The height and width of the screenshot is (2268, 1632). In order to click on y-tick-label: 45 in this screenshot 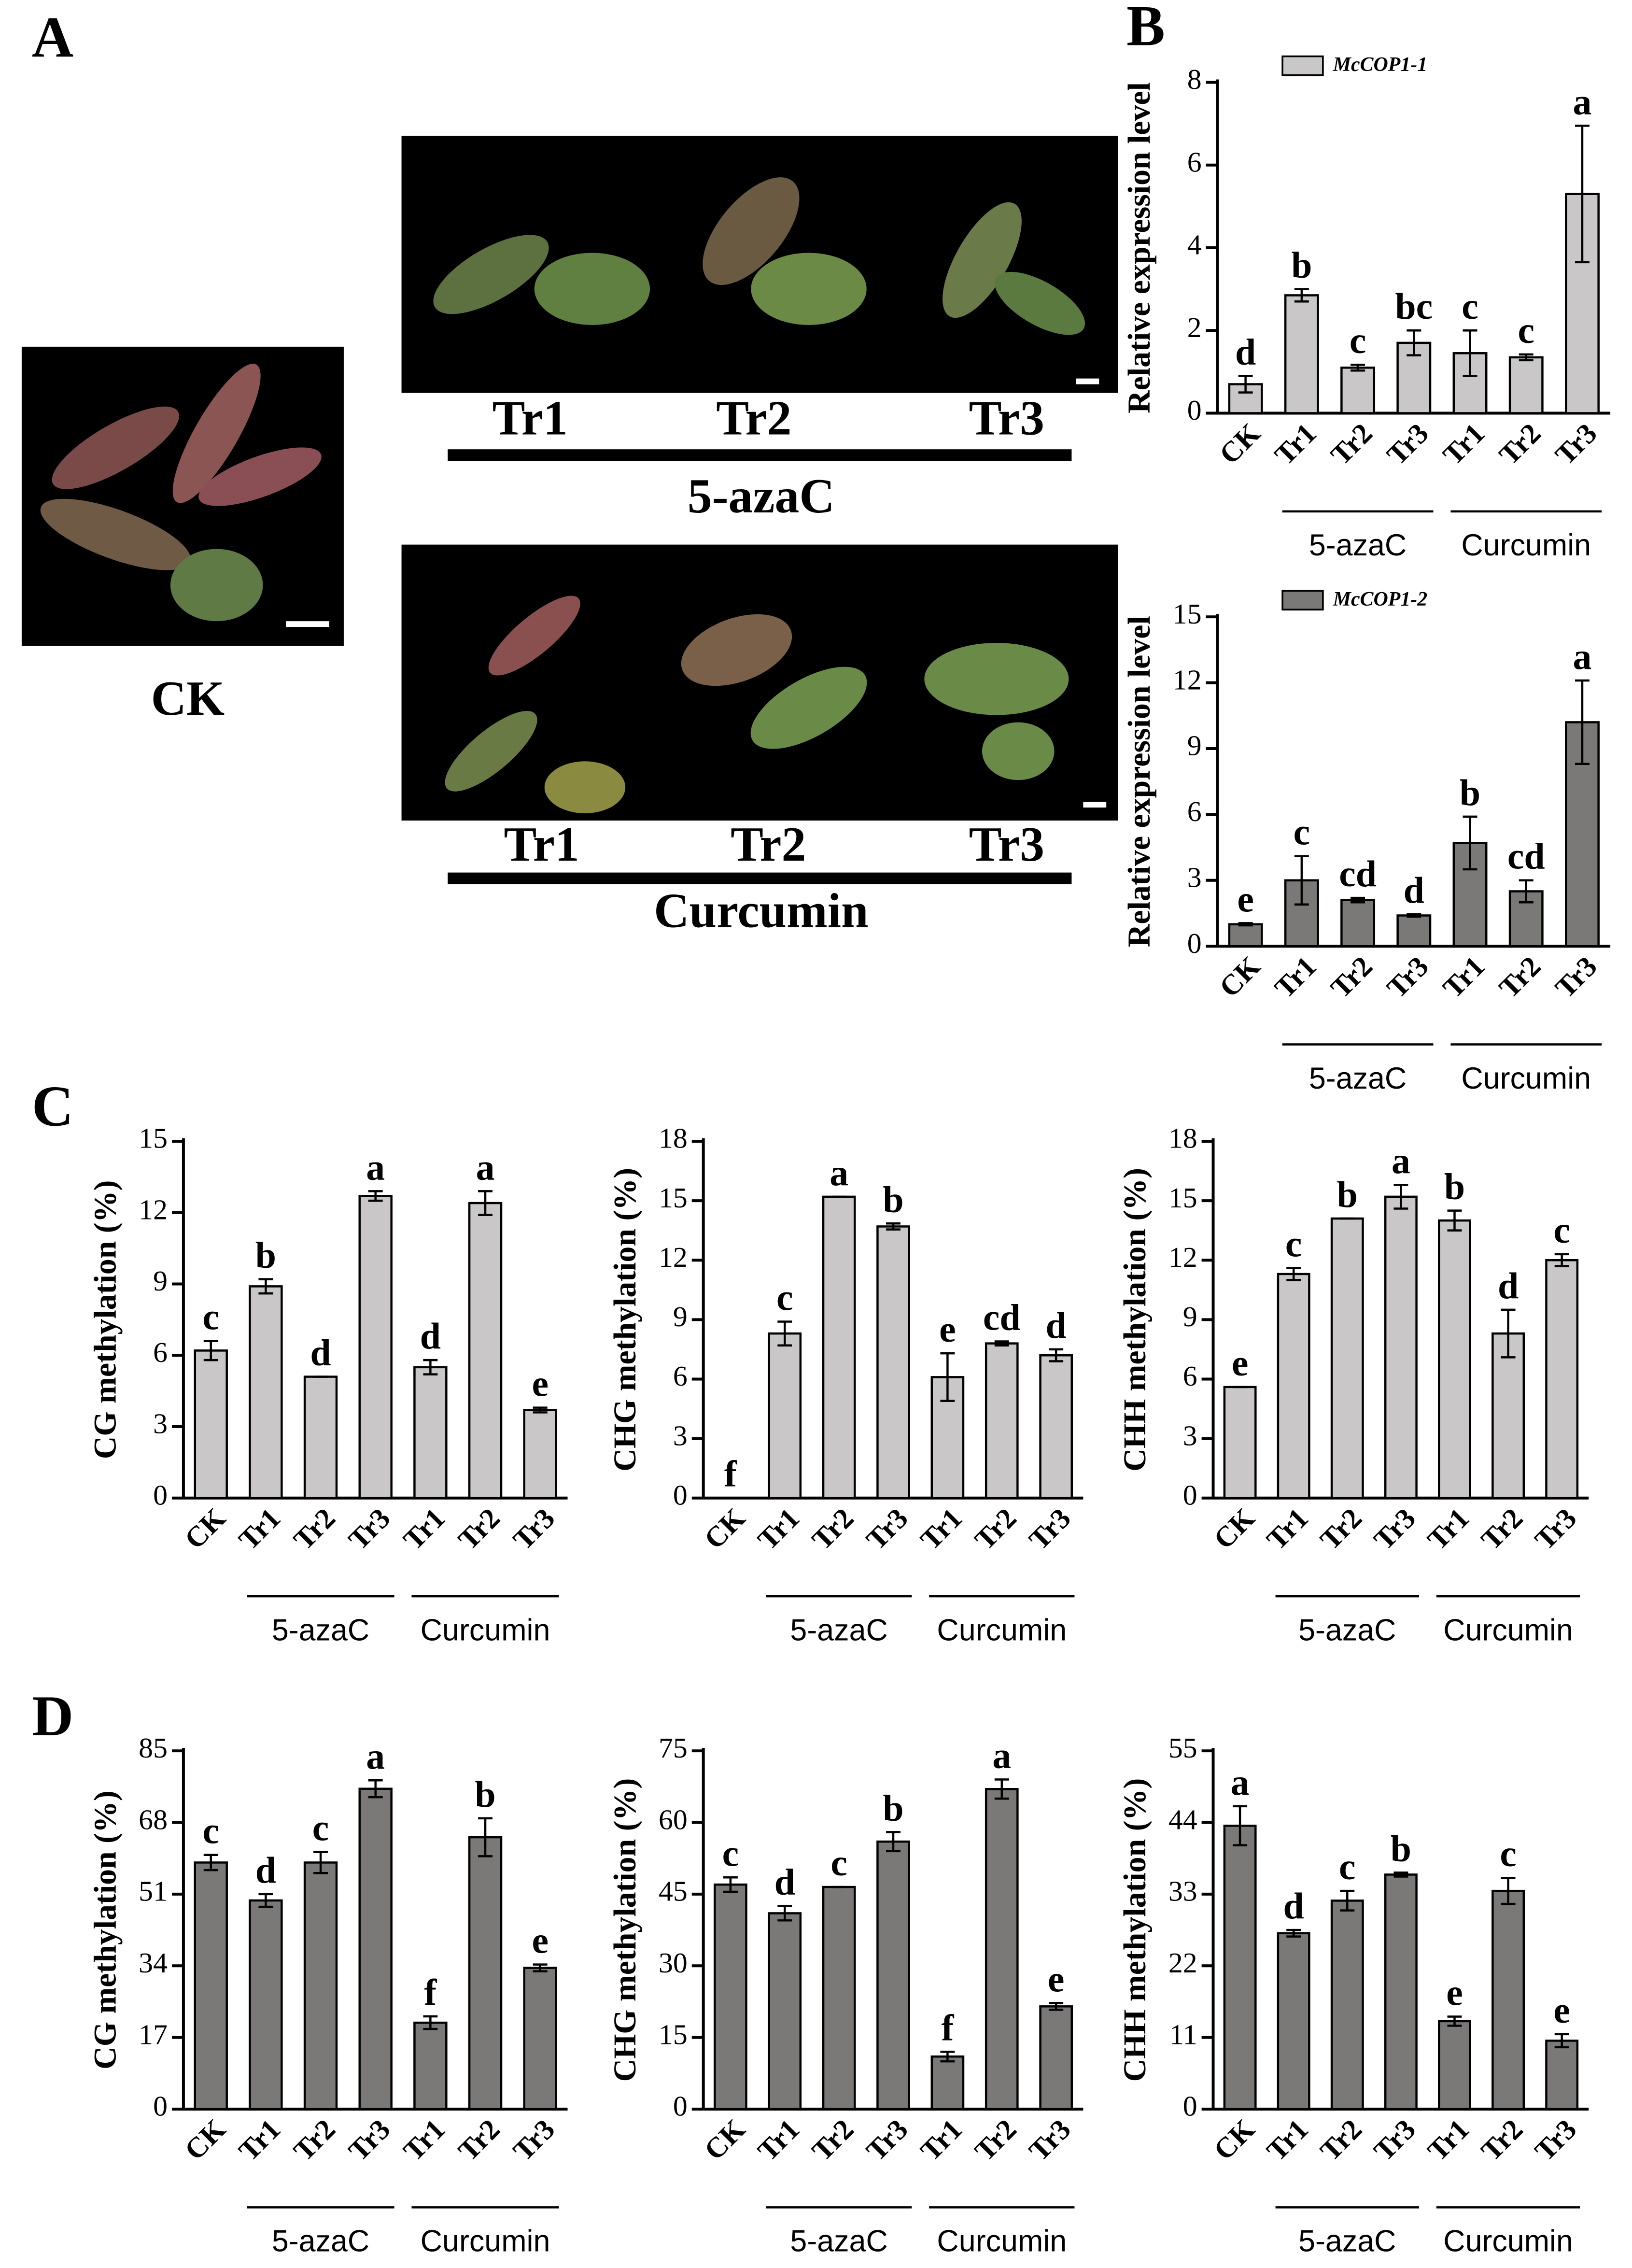, I will do `click(674, 1891)`.